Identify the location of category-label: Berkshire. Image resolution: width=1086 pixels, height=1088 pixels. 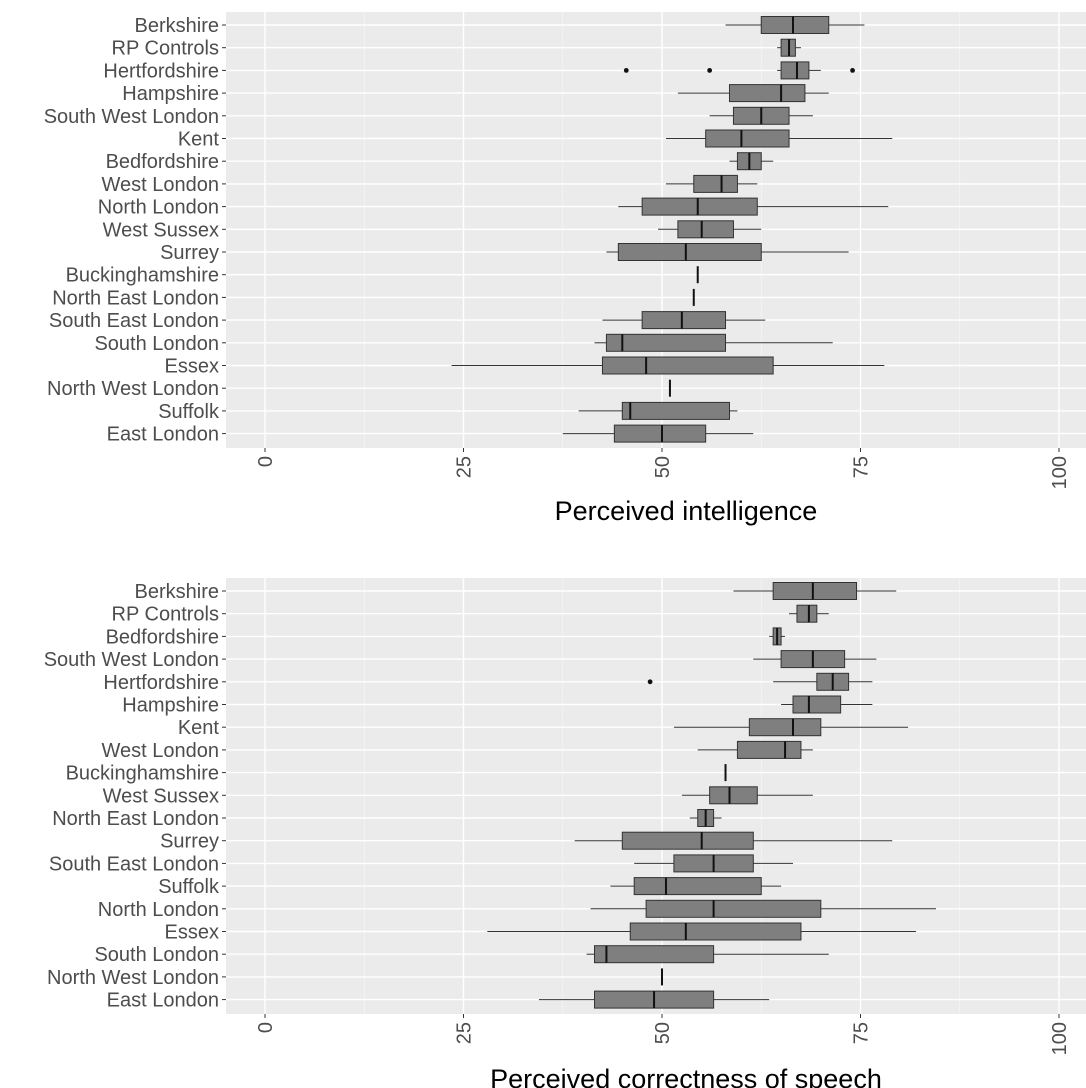
(177, 592).